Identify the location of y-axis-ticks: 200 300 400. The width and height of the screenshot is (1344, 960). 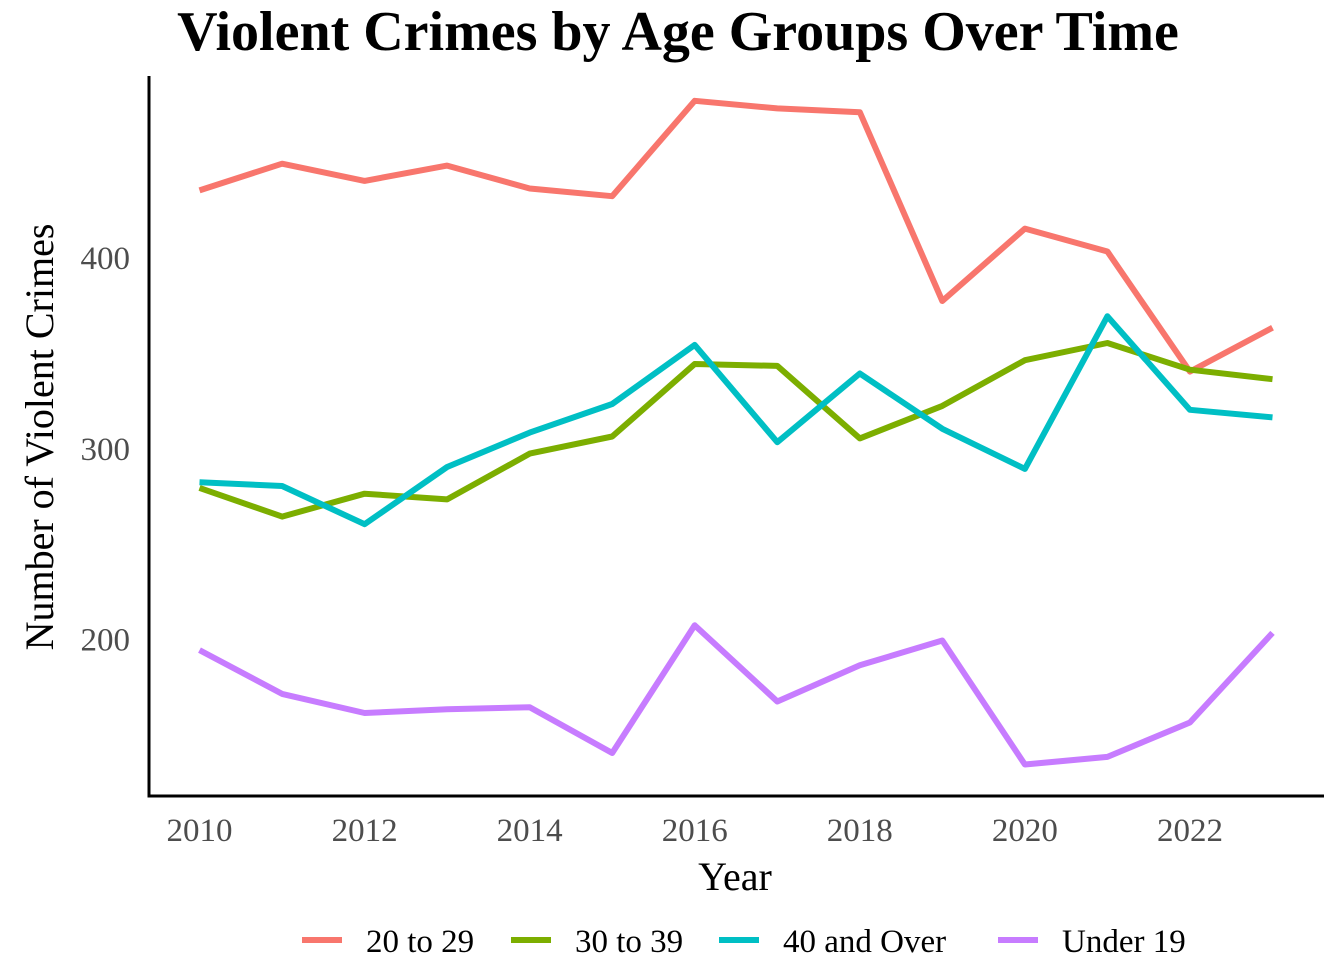
(106, 449).